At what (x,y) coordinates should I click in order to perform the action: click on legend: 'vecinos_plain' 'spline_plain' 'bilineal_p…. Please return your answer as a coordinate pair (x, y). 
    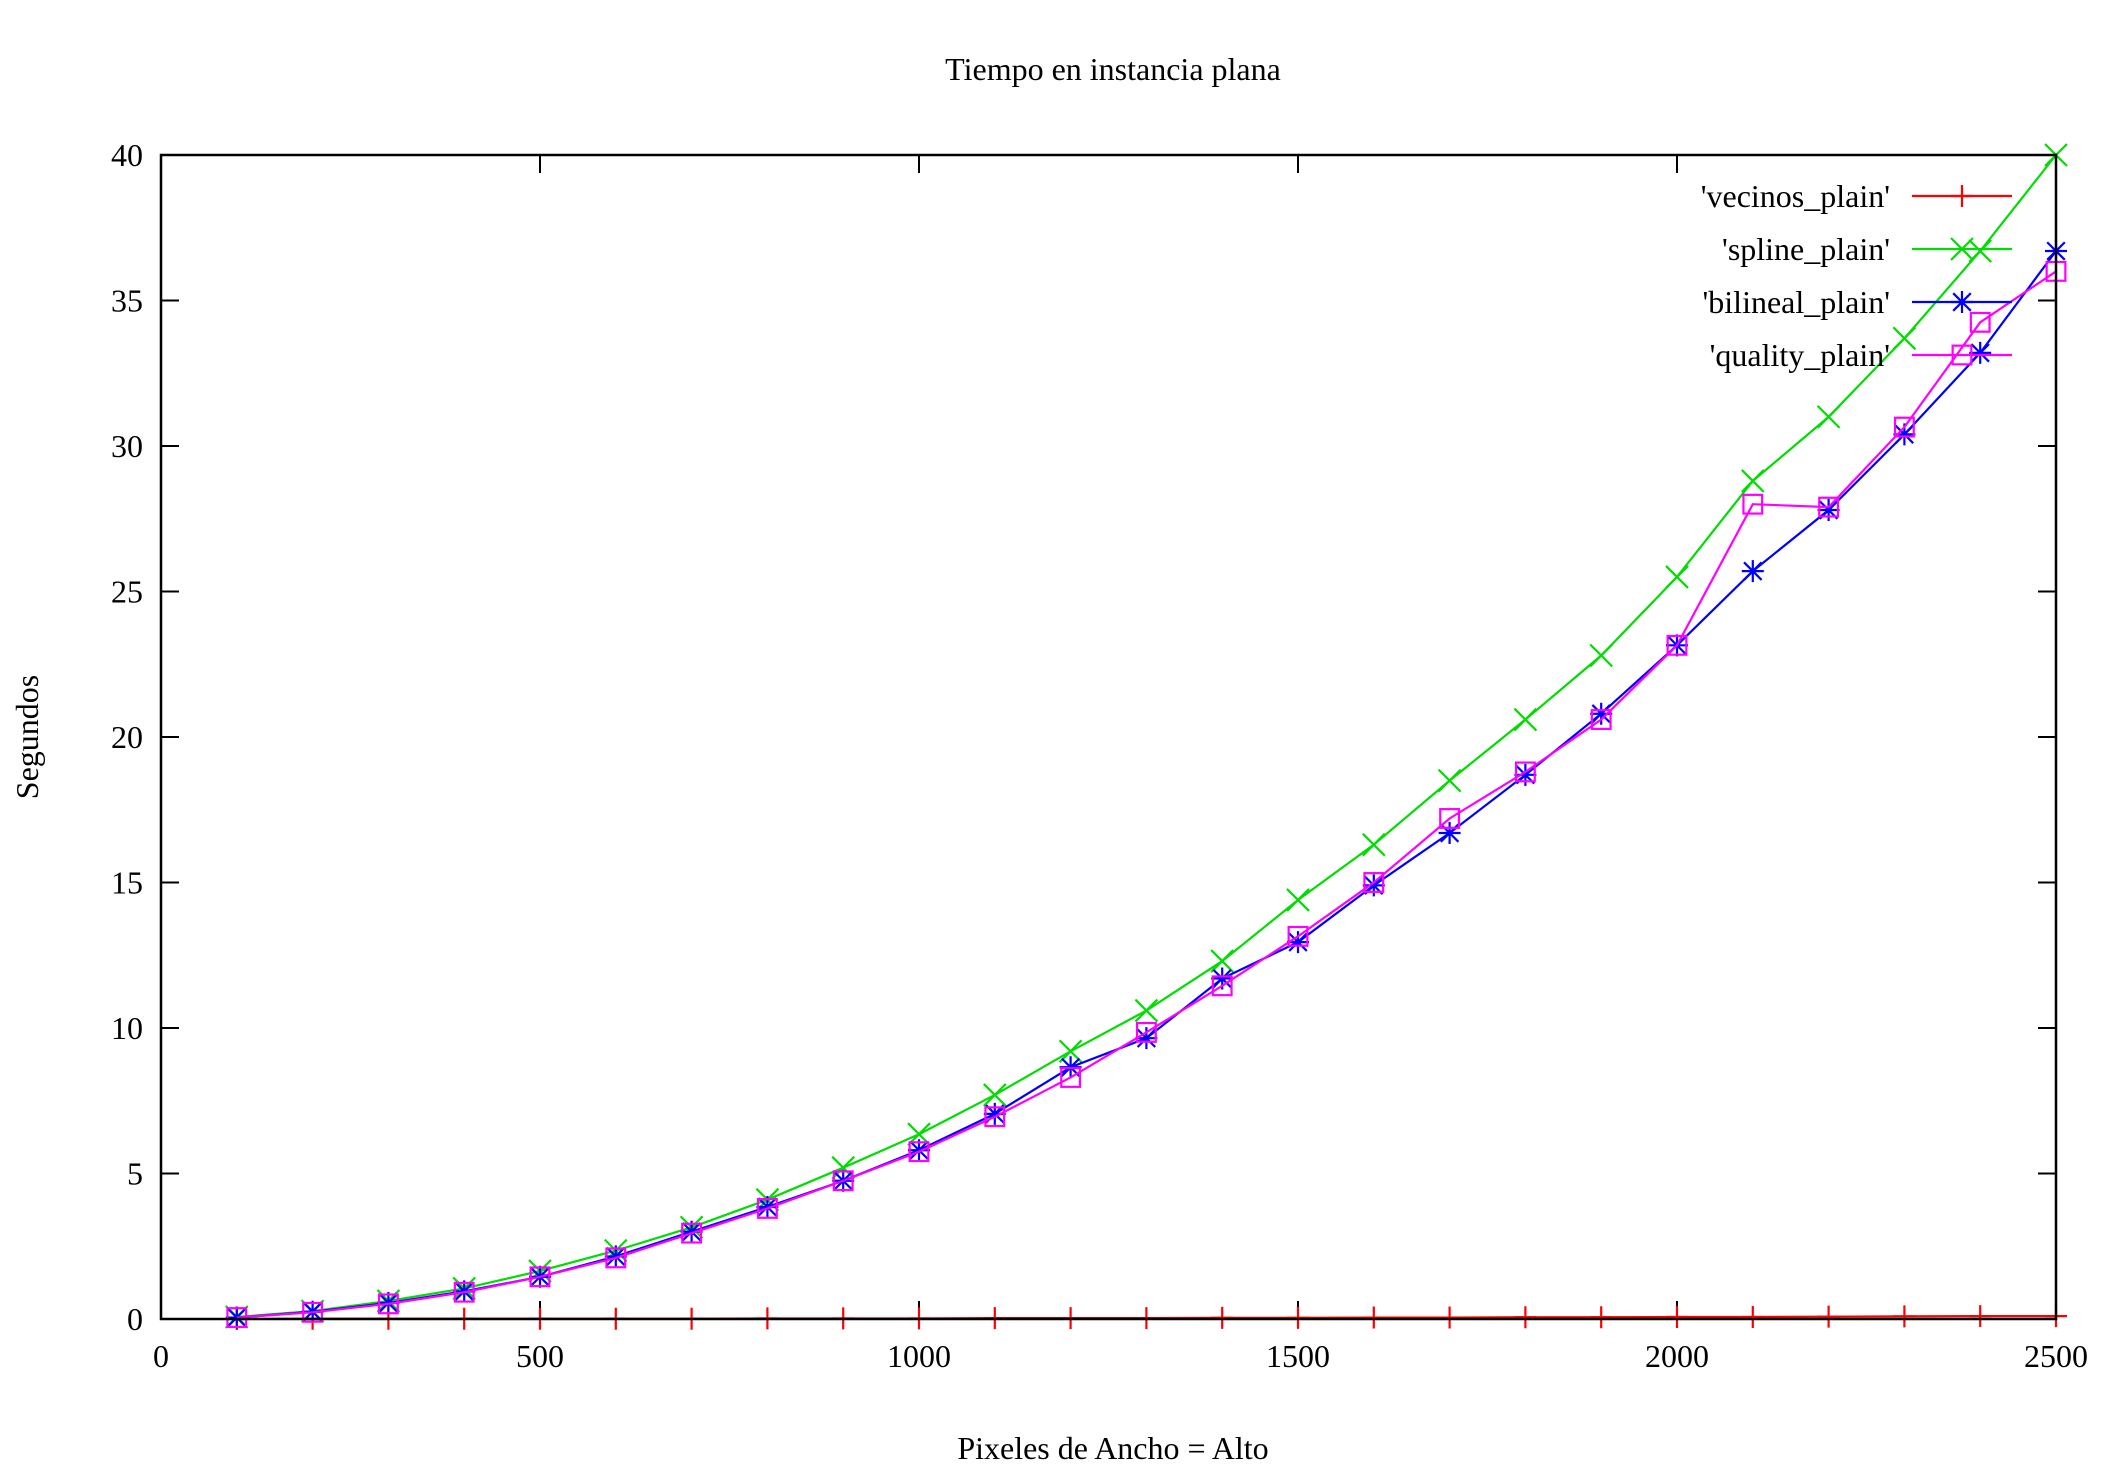
    Looking at the image, I should click on (1856, 275).